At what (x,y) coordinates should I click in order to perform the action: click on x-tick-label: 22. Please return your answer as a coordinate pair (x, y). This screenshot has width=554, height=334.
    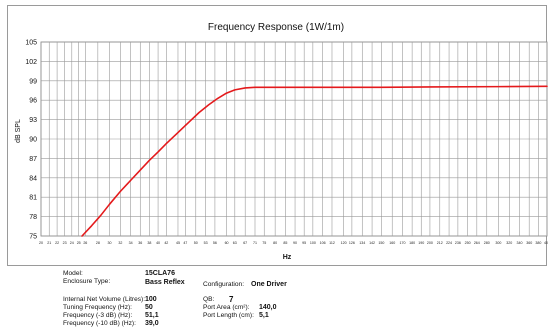
    Looking at the image, I should click on (57, 243).